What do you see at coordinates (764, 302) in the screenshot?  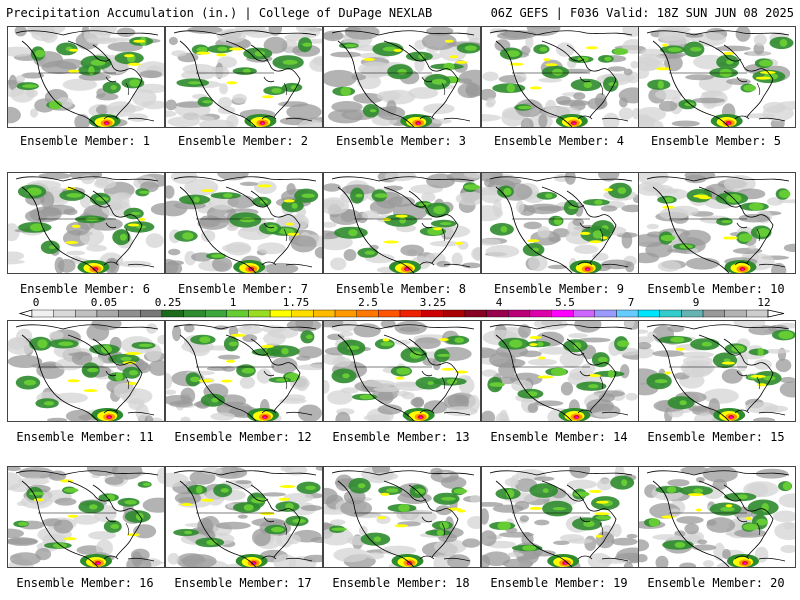 I see `scale-tick-label: 12` at bounding box center [764, 302].